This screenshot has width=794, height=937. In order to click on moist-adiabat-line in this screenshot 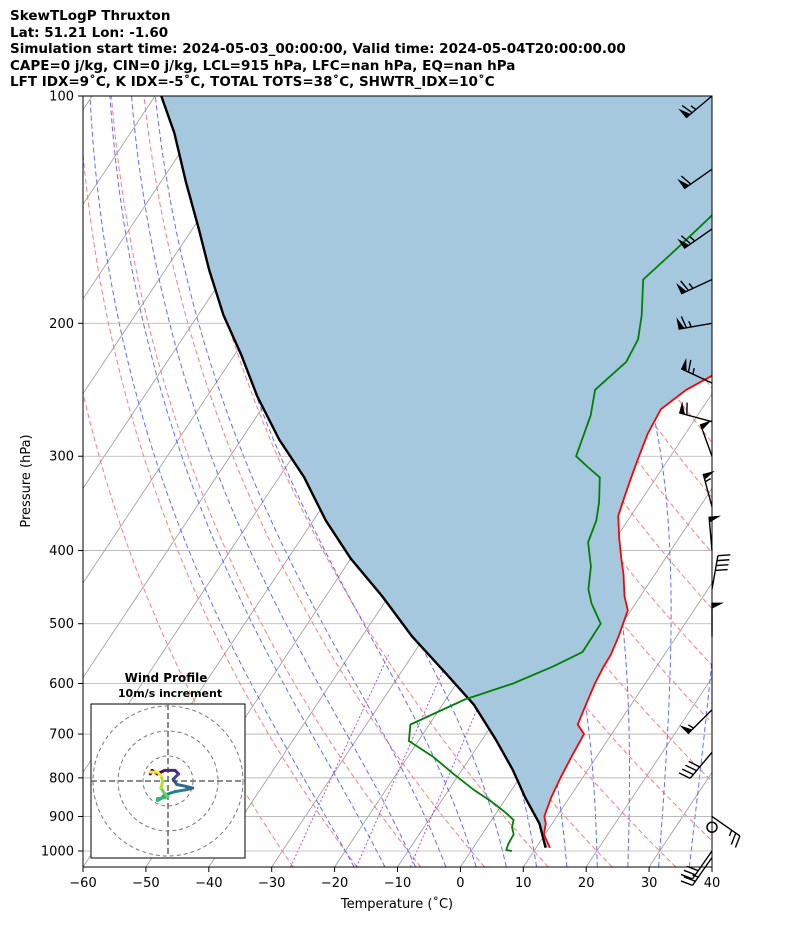, I will do `click(757, 481)`.